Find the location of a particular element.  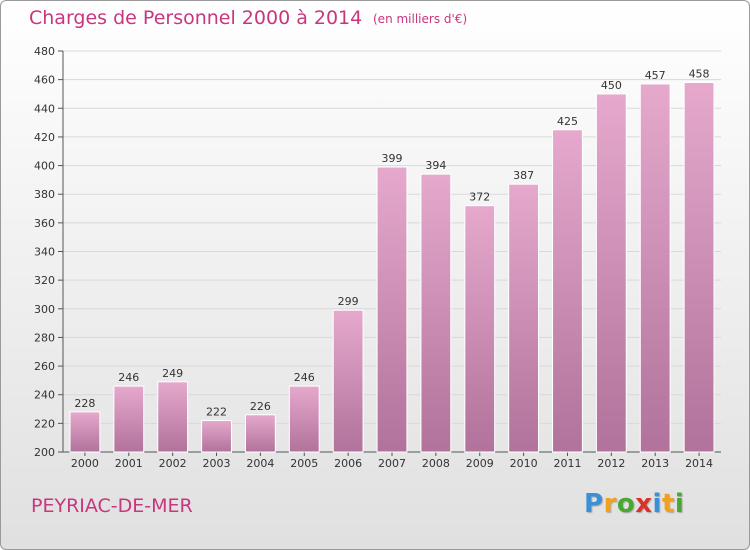

y-tick-label: 480 is located at coordinates (44, 51).